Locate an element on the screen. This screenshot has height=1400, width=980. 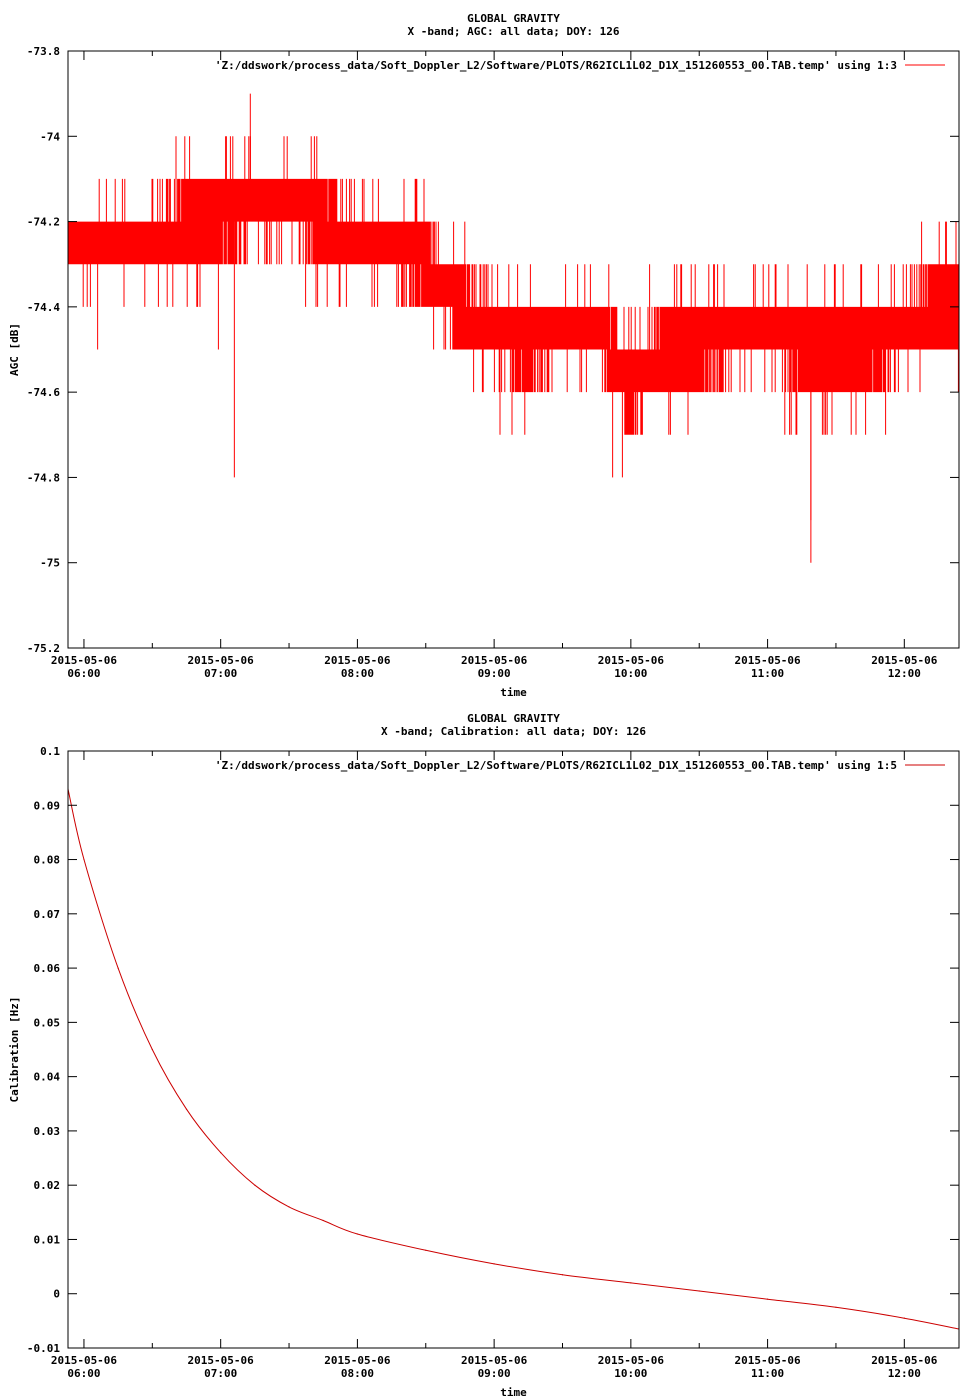
y-tick-label: 0.09 is located at coordinates (47, 805).